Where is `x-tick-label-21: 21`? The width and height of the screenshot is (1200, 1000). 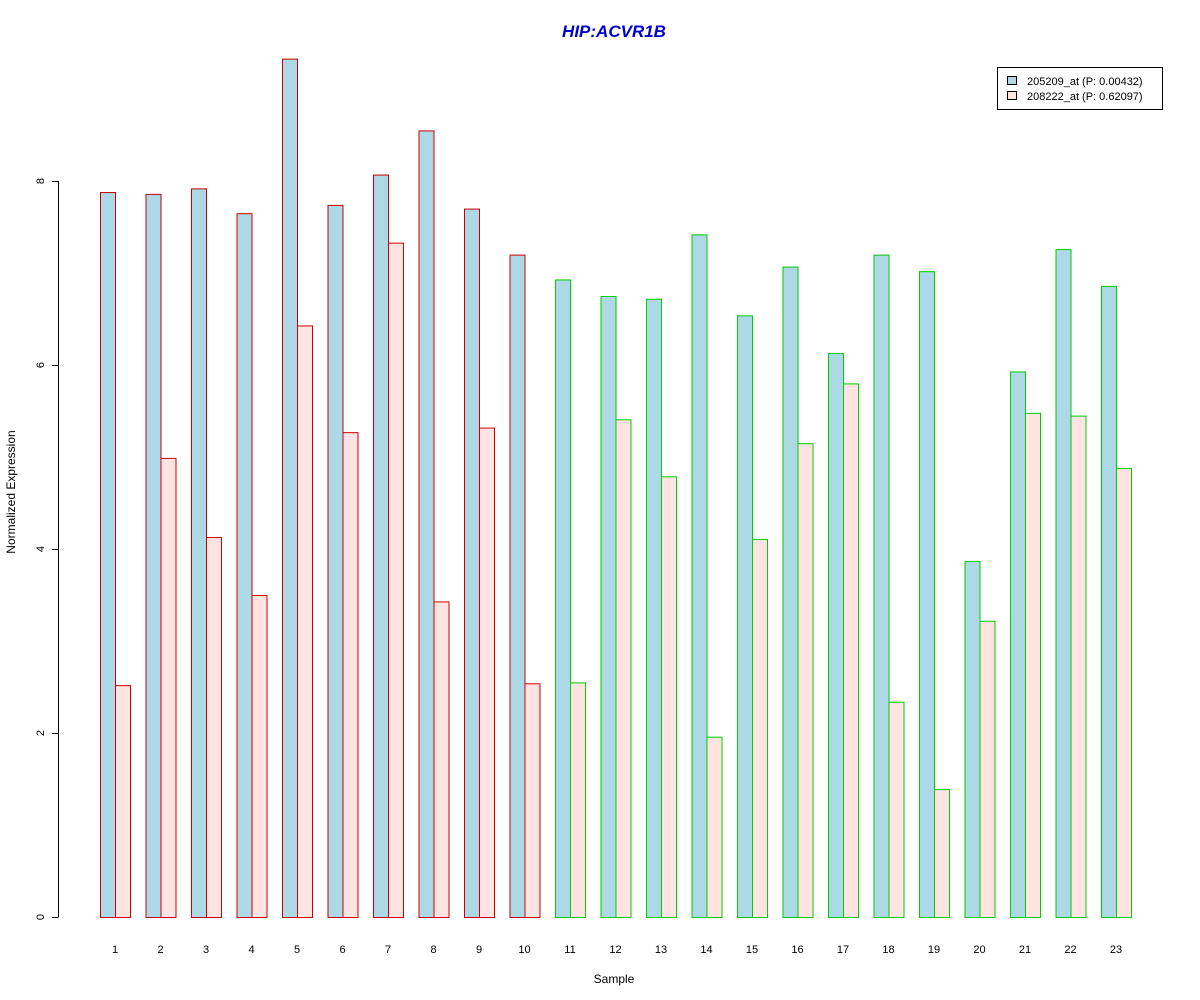 x-tick-label-21: 21 is located at coordinates (1025, 950).